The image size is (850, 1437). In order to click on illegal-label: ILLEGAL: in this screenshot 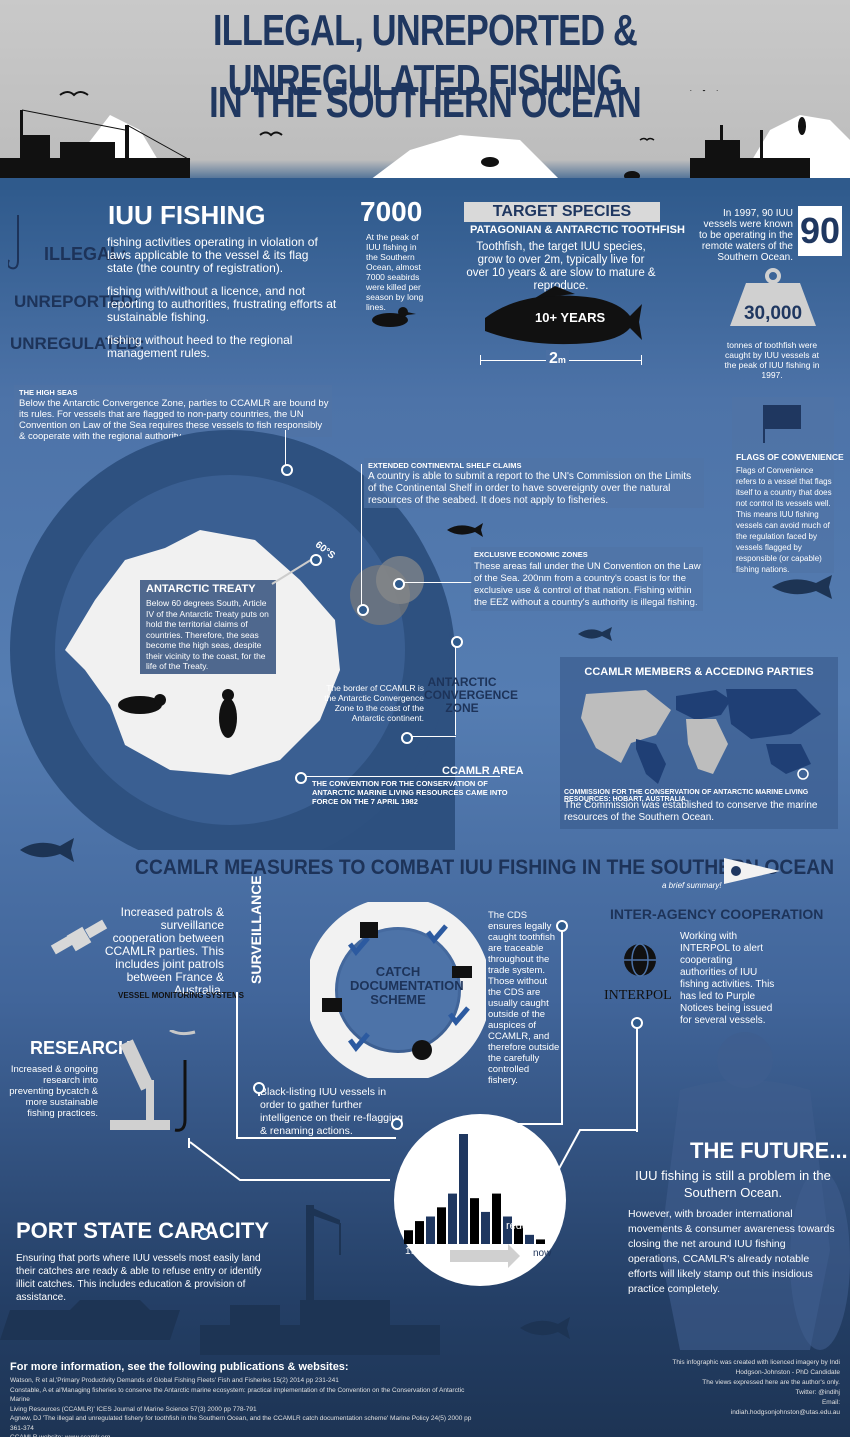, I will do `click(85, 254)`.